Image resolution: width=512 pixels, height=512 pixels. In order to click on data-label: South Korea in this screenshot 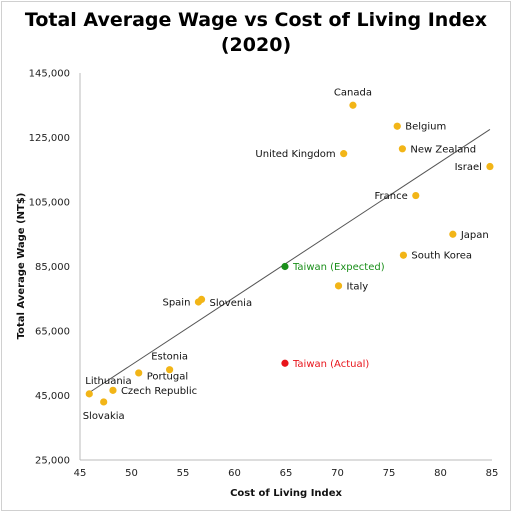, I will do `click(441, 256)`.